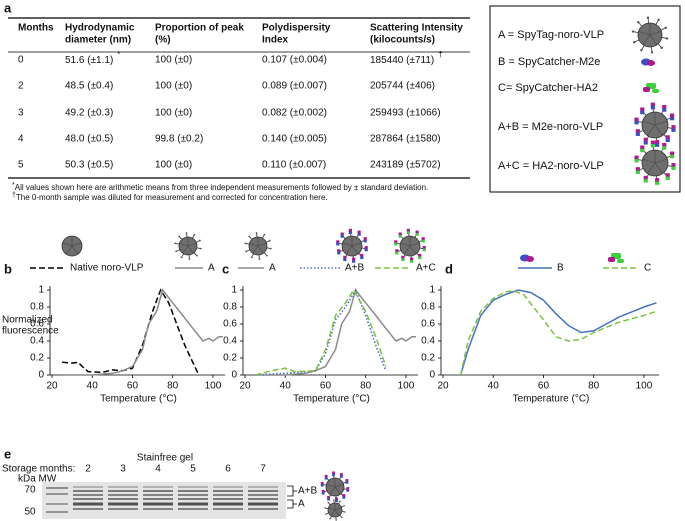  Describe the element at coordinates (199, 28) in the screenshot. I see `table-header: Proportion of peak` at that location.